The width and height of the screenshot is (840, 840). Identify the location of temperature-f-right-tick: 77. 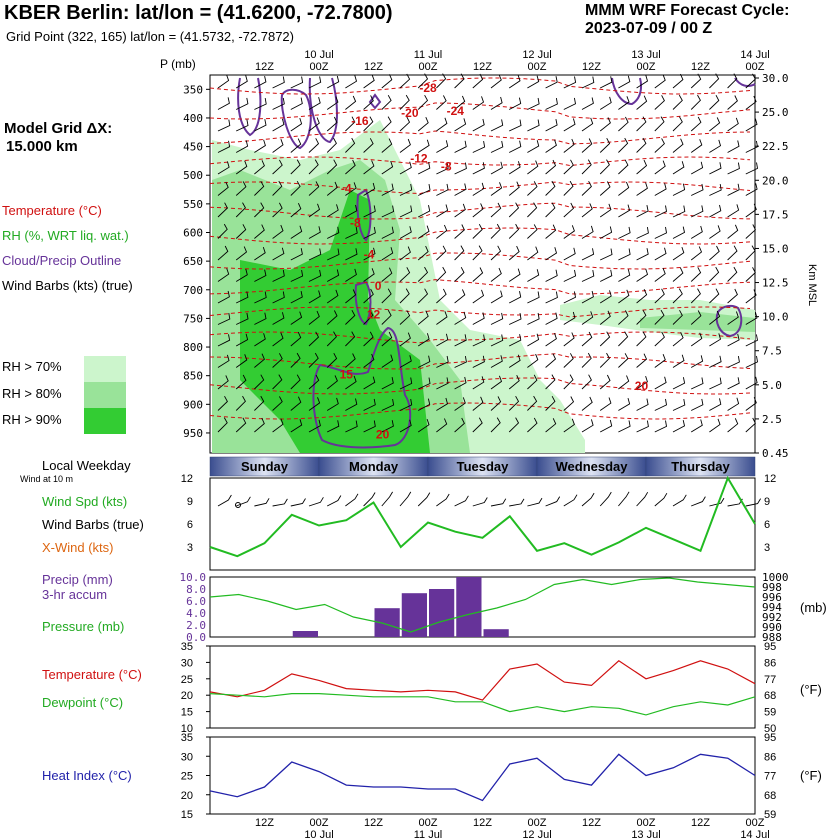
(770, 680).